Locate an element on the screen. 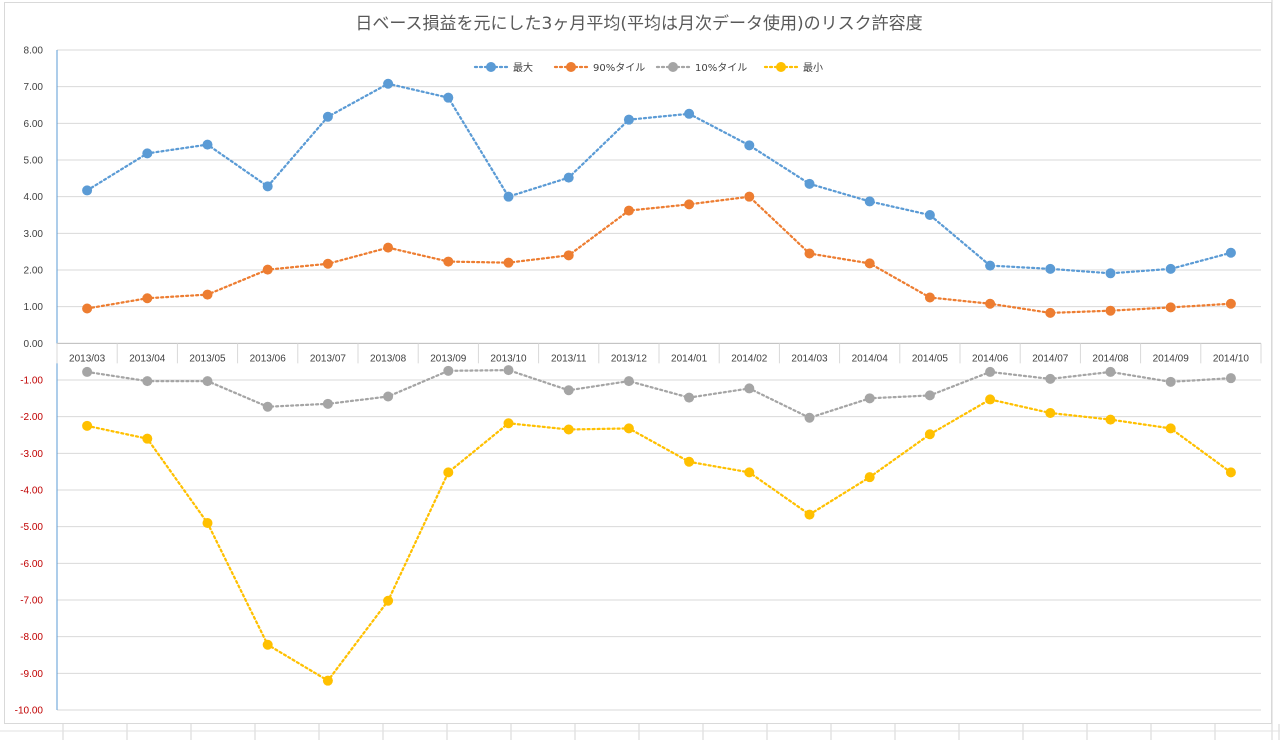 The width and height of the screenshot is (1280, 740). y-tick-label: 5.00 is located at coordinates (34, 161).